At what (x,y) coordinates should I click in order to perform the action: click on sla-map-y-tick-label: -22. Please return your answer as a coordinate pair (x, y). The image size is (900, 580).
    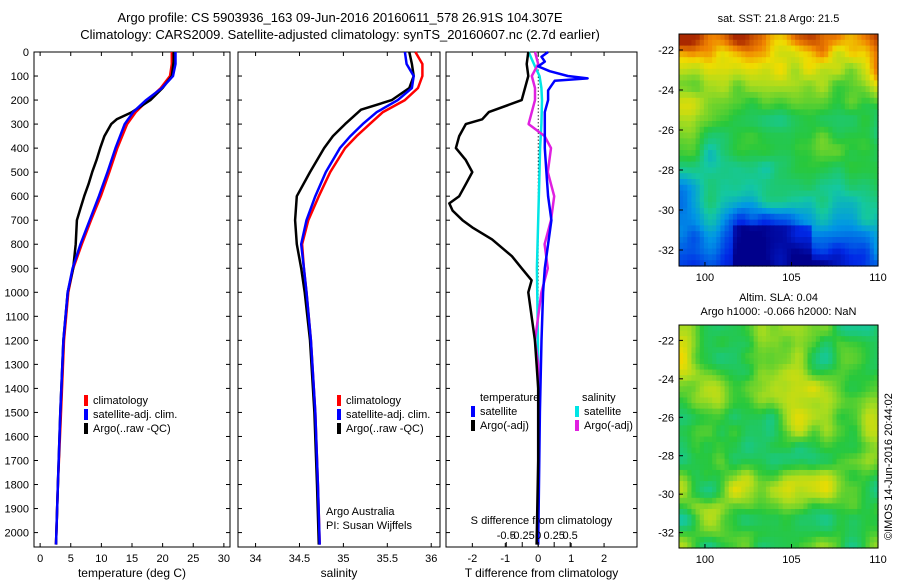
    Looking at the image, I should click on (666, 341).